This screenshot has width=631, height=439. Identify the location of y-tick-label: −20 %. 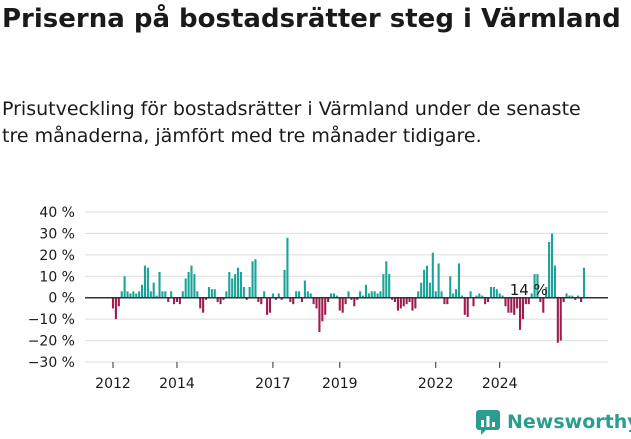
(51, 342).